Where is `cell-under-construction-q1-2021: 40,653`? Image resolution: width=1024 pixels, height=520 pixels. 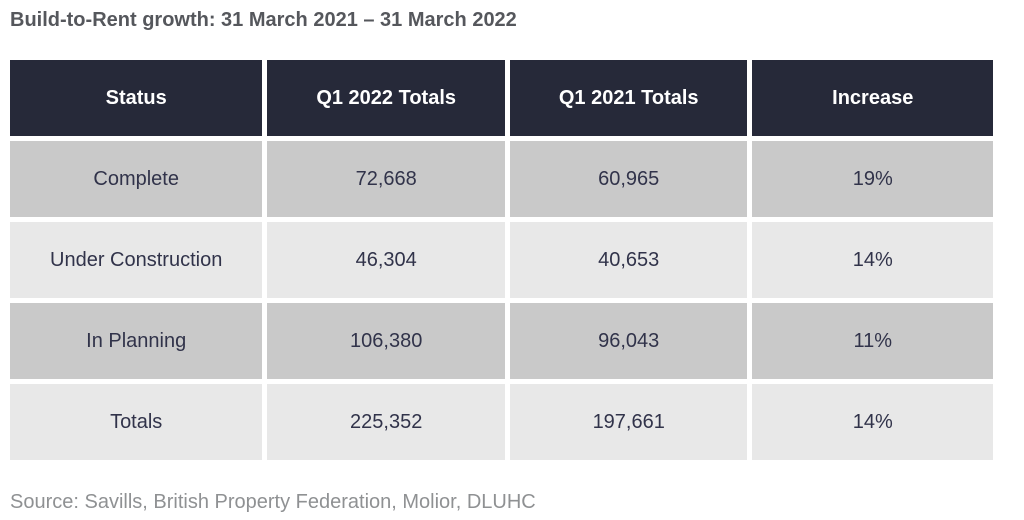
cell-under-construction-q1-2021: 40,653 is located at coordinates (628, 260).